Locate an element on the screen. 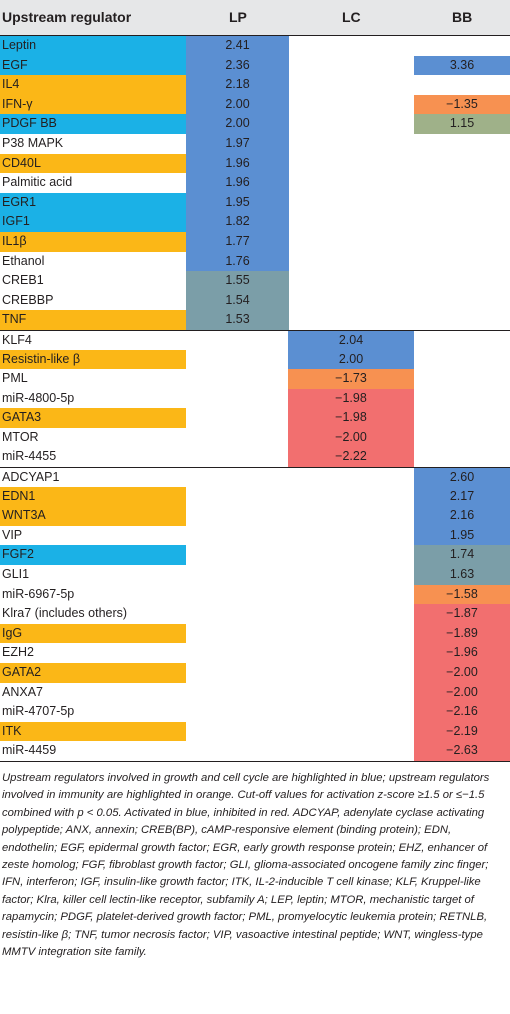 This screenshot has width=510, height=1014. bb-value-cell: 1.15 is located at coordinates (462, 124).